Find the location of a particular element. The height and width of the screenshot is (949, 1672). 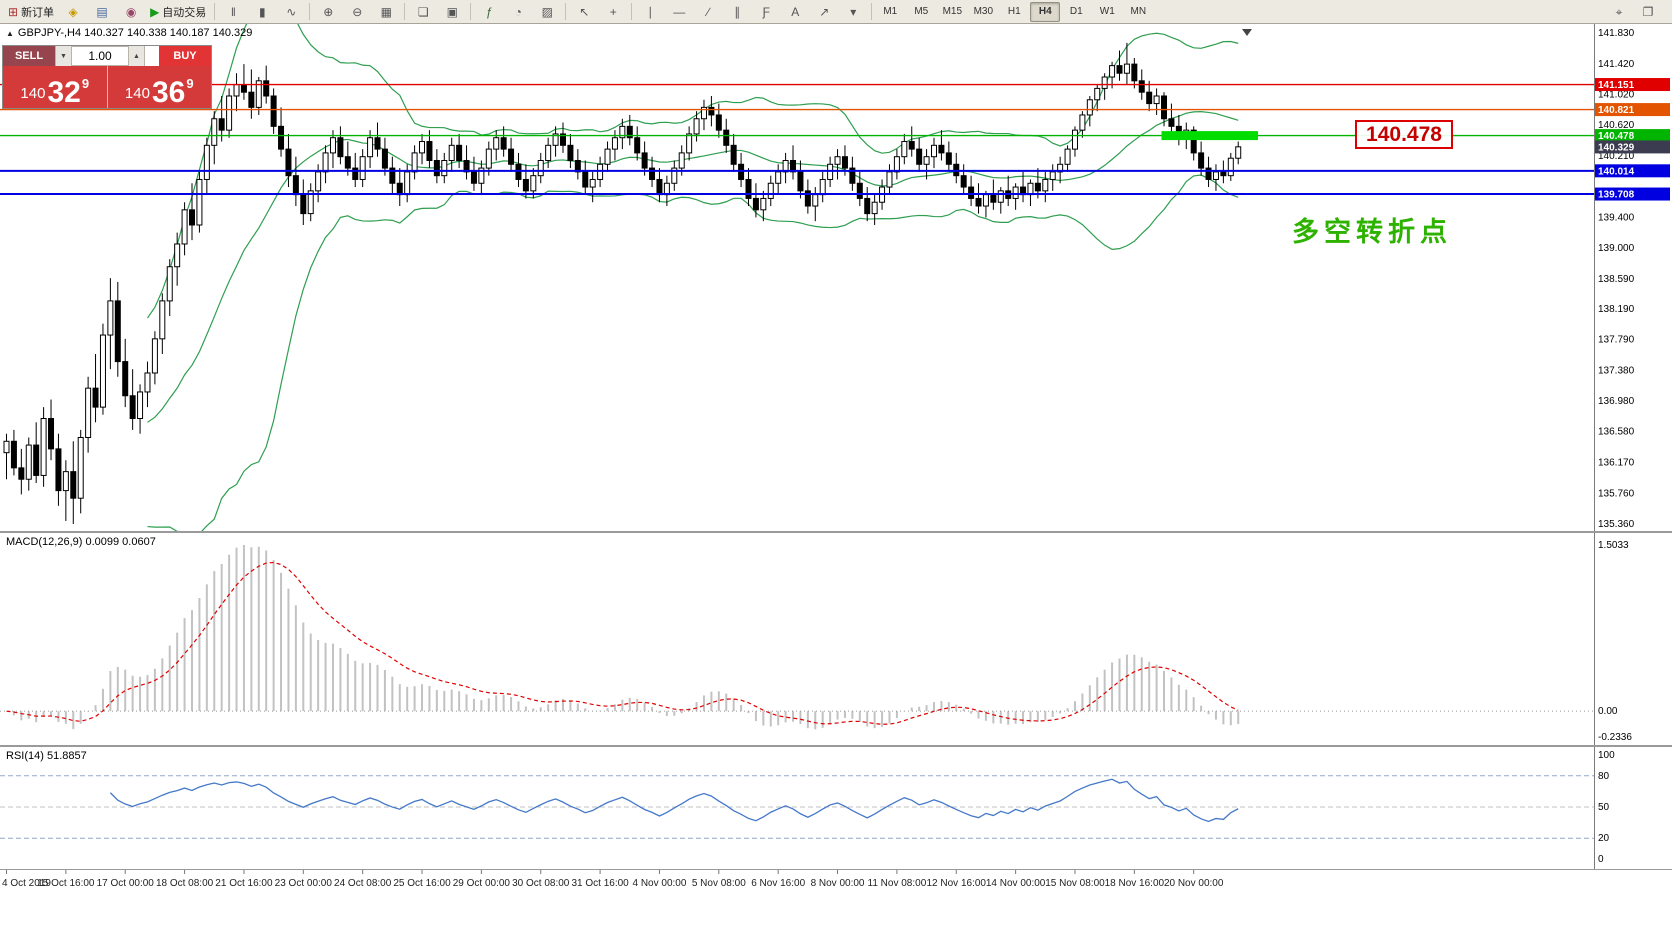

trendline-button: ∕ is located at coordinates (708, 12).